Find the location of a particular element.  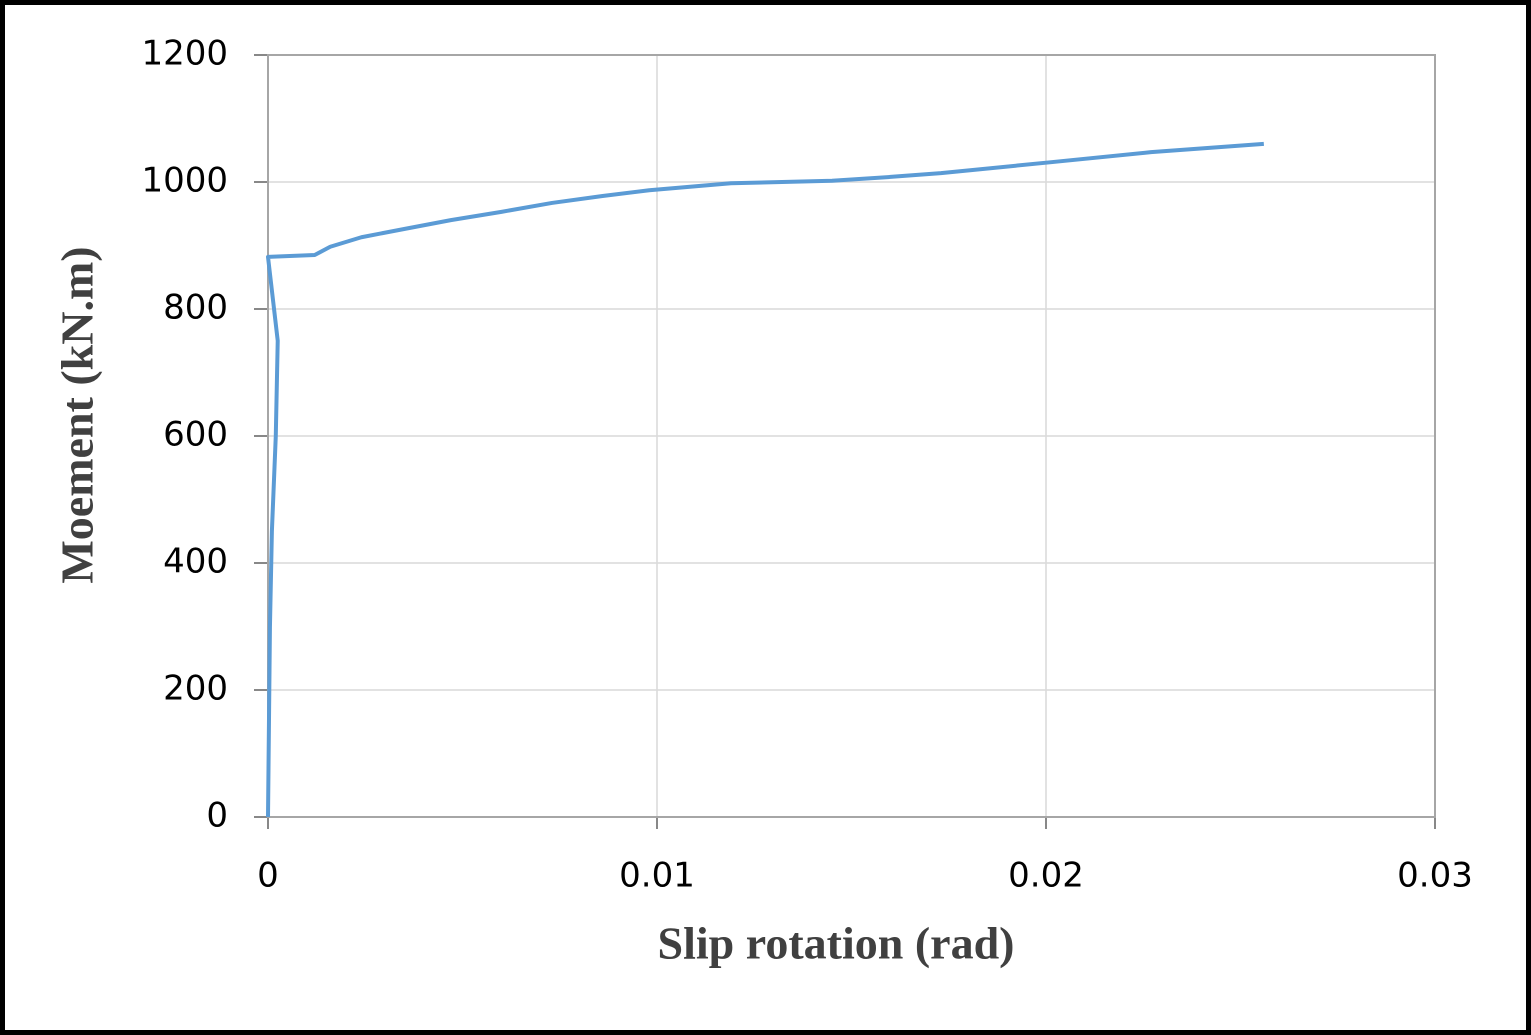

x-tick-label: 0.03 is located at coordinates (1435, 876).